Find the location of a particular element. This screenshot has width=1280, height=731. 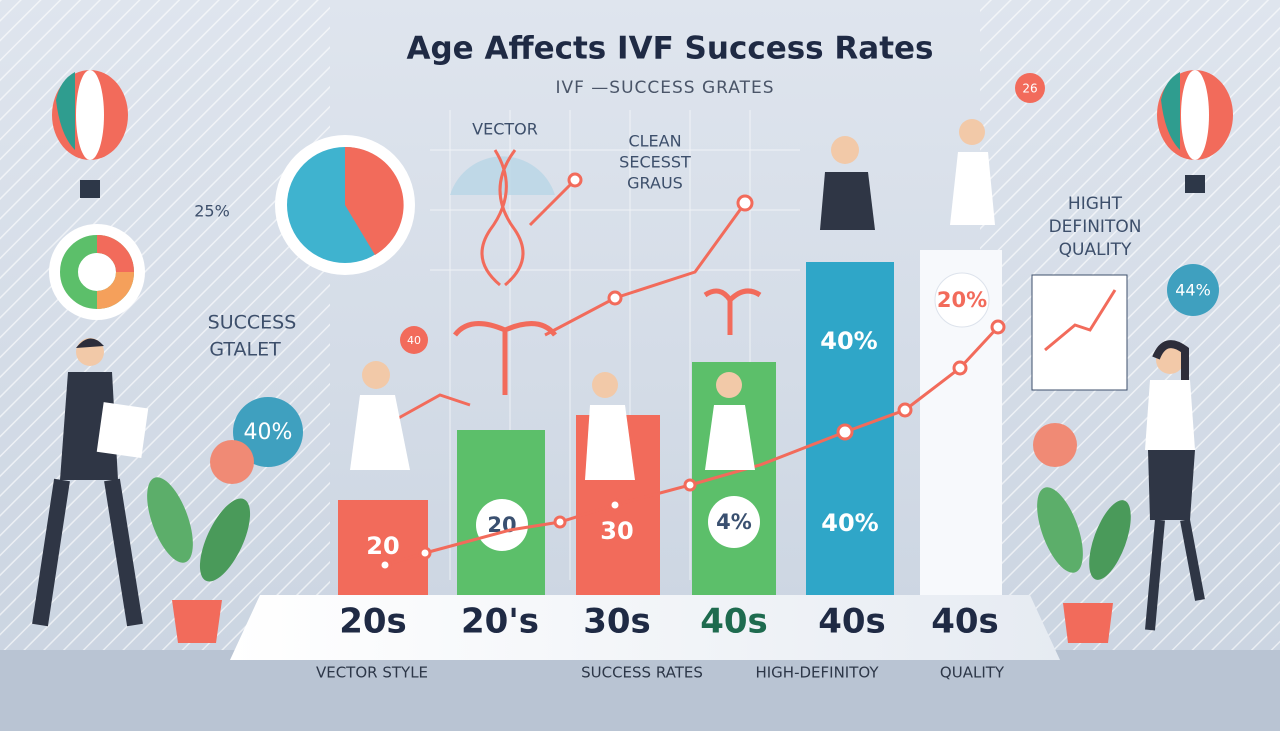

bar-label: 4% is located at coordinates (734, 522).